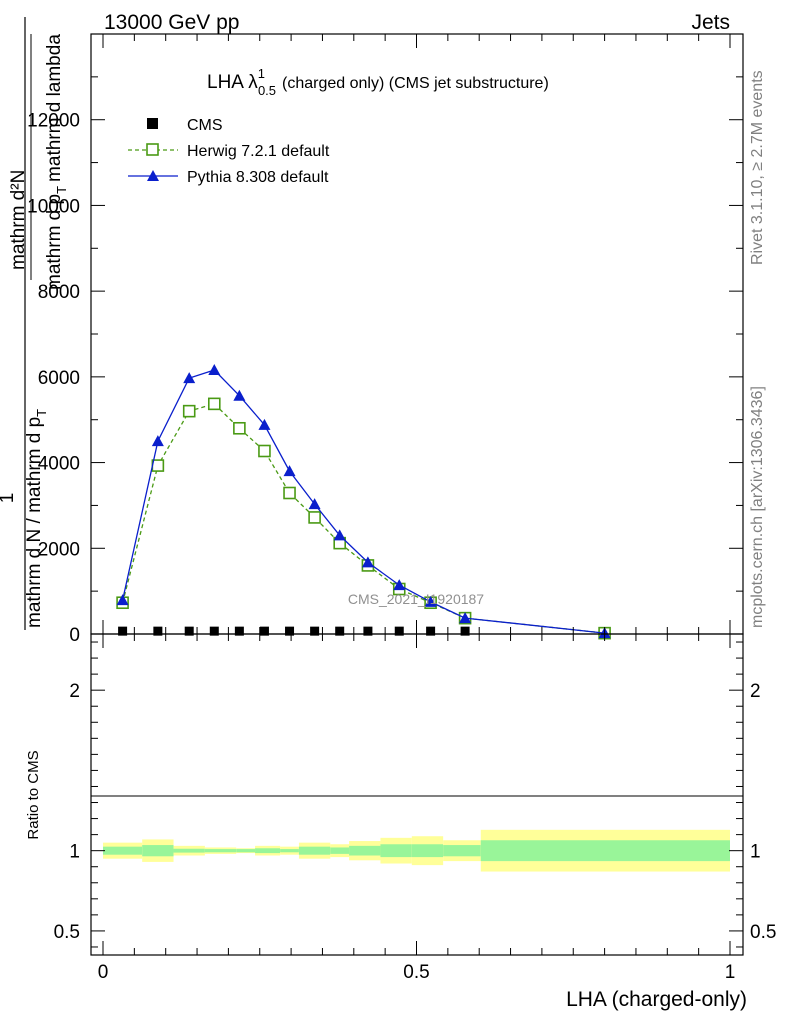  Describe the element at coordinates (763, 932) in the screenshot. I see `ratio-y-tick-label-right: 0.5` at that location.